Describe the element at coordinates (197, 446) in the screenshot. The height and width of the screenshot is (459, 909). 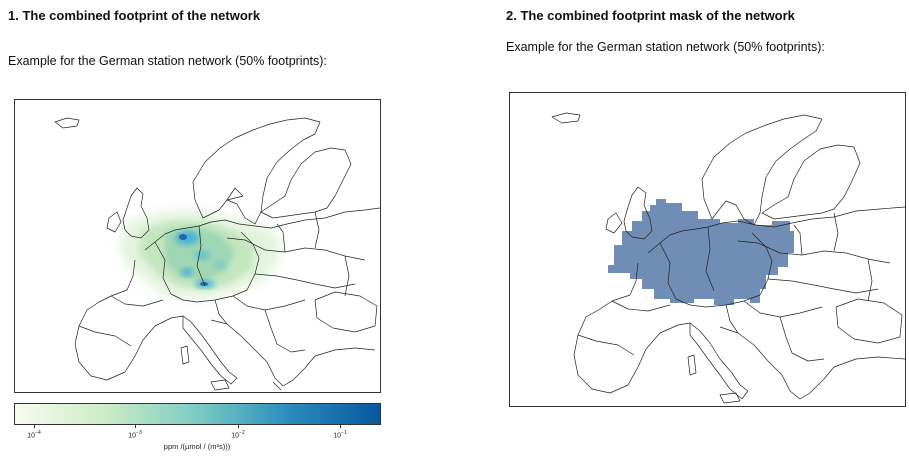
I see `colorbar-label: ppm /(µmol / (m²s)))` at that location.